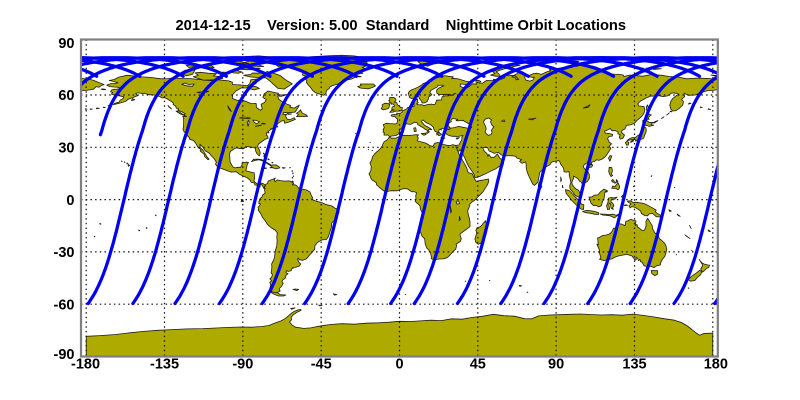 This screenshot has height=400, width=800. What do you see at coordinates (85, 365) in the screenshot?
I see `svg-text: -180` at bounding box center [85, 365].